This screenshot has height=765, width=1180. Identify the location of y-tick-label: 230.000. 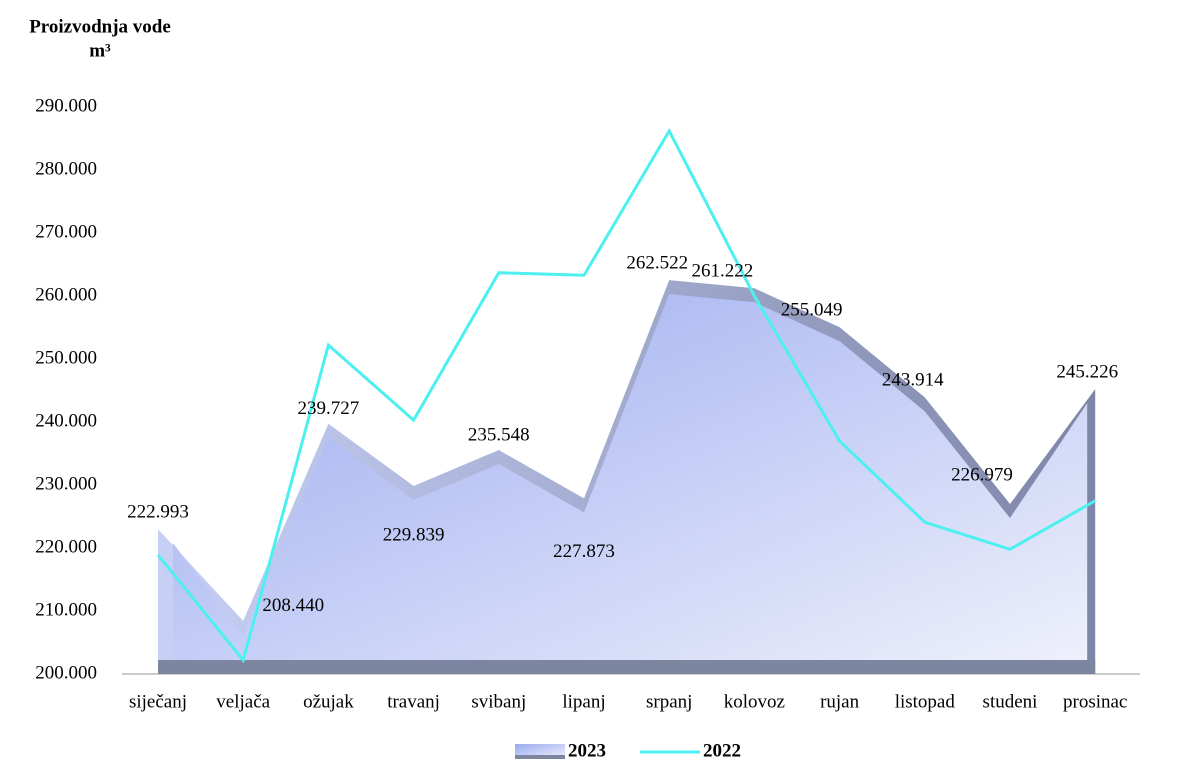
(66, 483).